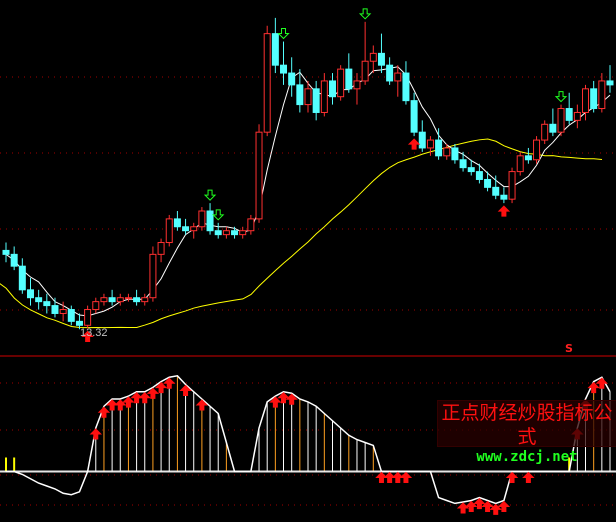 Image resolution: width=616 pixels, height=522 pixels. Describe the element at coordinates (527, 425) in the screenshot. I see `watermark-title: 正点财经炒股指标公式` at that location.